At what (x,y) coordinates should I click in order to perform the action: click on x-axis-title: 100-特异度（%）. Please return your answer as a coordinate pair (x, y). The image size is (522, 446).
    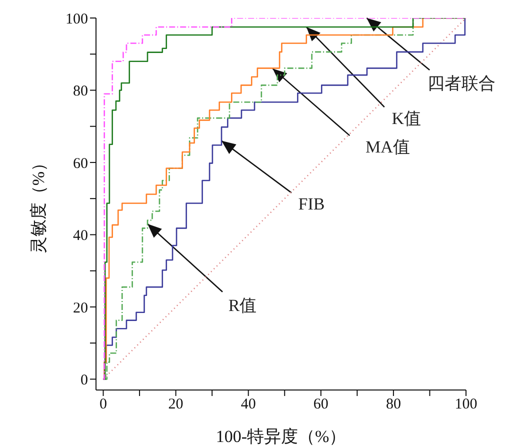
    Looking at the image, I should click on (281, 436).